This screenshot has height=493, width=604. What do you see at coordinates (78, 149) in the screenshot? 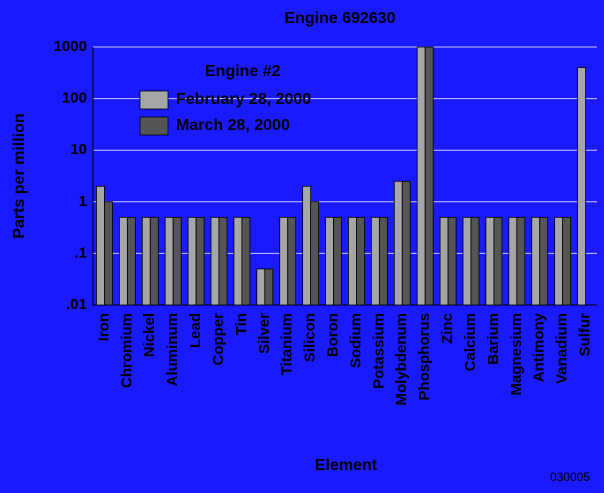
I see `y-tick-label: 10` at bounding box center [78, 149].